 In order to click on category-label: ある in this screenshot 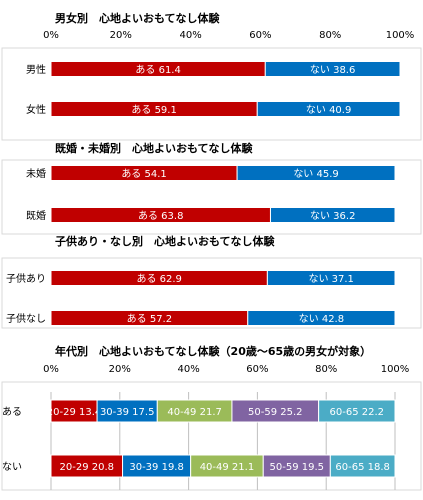, I will do `click(12, 412)`.